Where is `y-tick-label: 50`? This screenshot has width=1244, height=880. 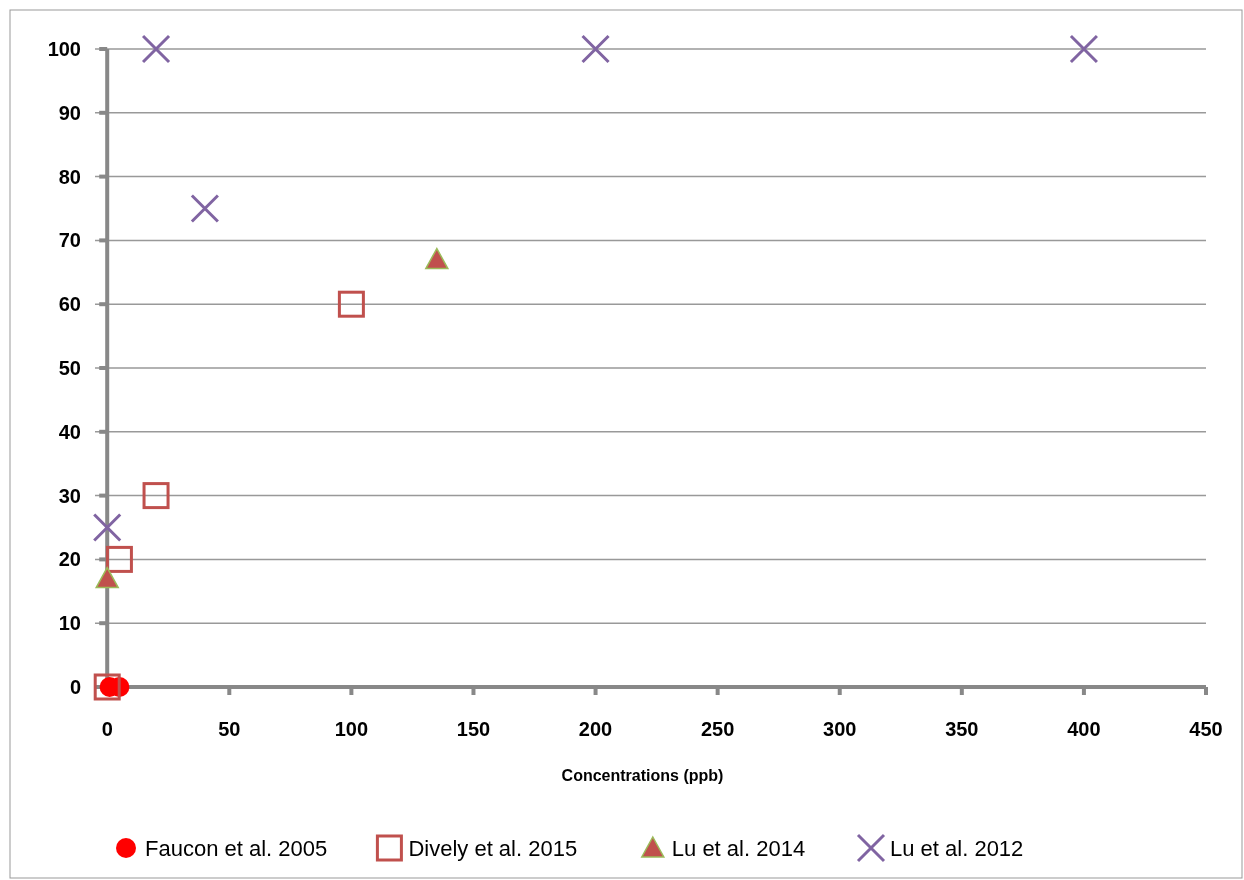 y-tick-label: 50 is located at coordinates (69, 368).